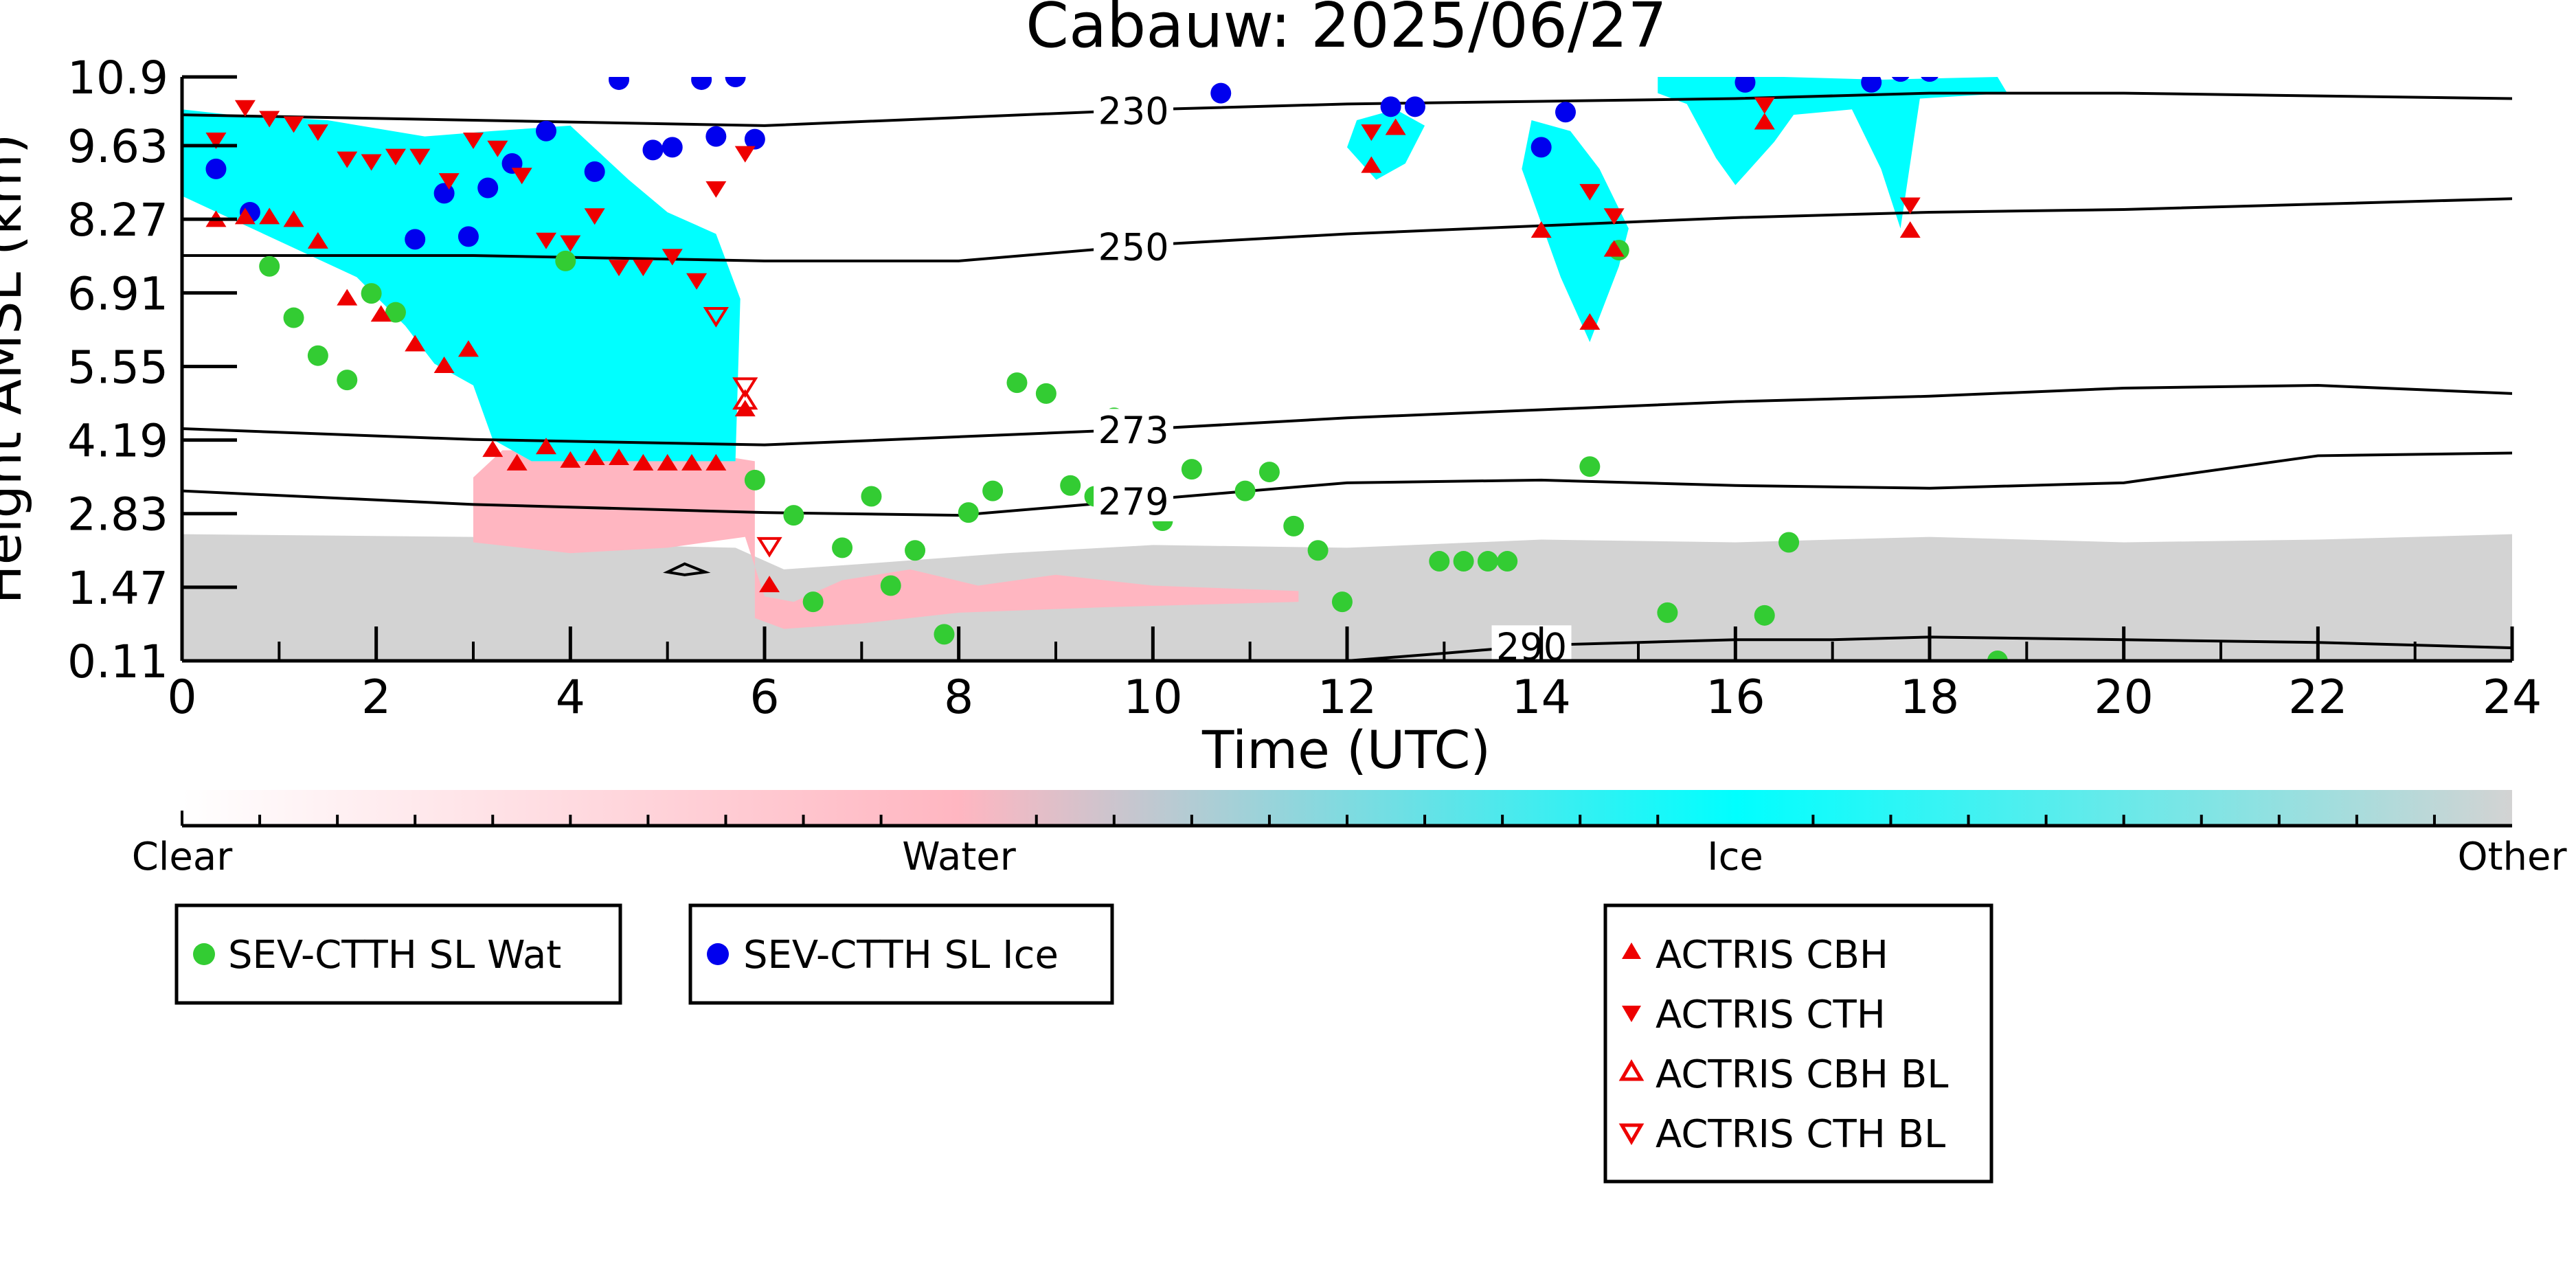 This screenshot has width=2576, height=1288. I want to click on x-tick-label: 10, so click(1153, 697).